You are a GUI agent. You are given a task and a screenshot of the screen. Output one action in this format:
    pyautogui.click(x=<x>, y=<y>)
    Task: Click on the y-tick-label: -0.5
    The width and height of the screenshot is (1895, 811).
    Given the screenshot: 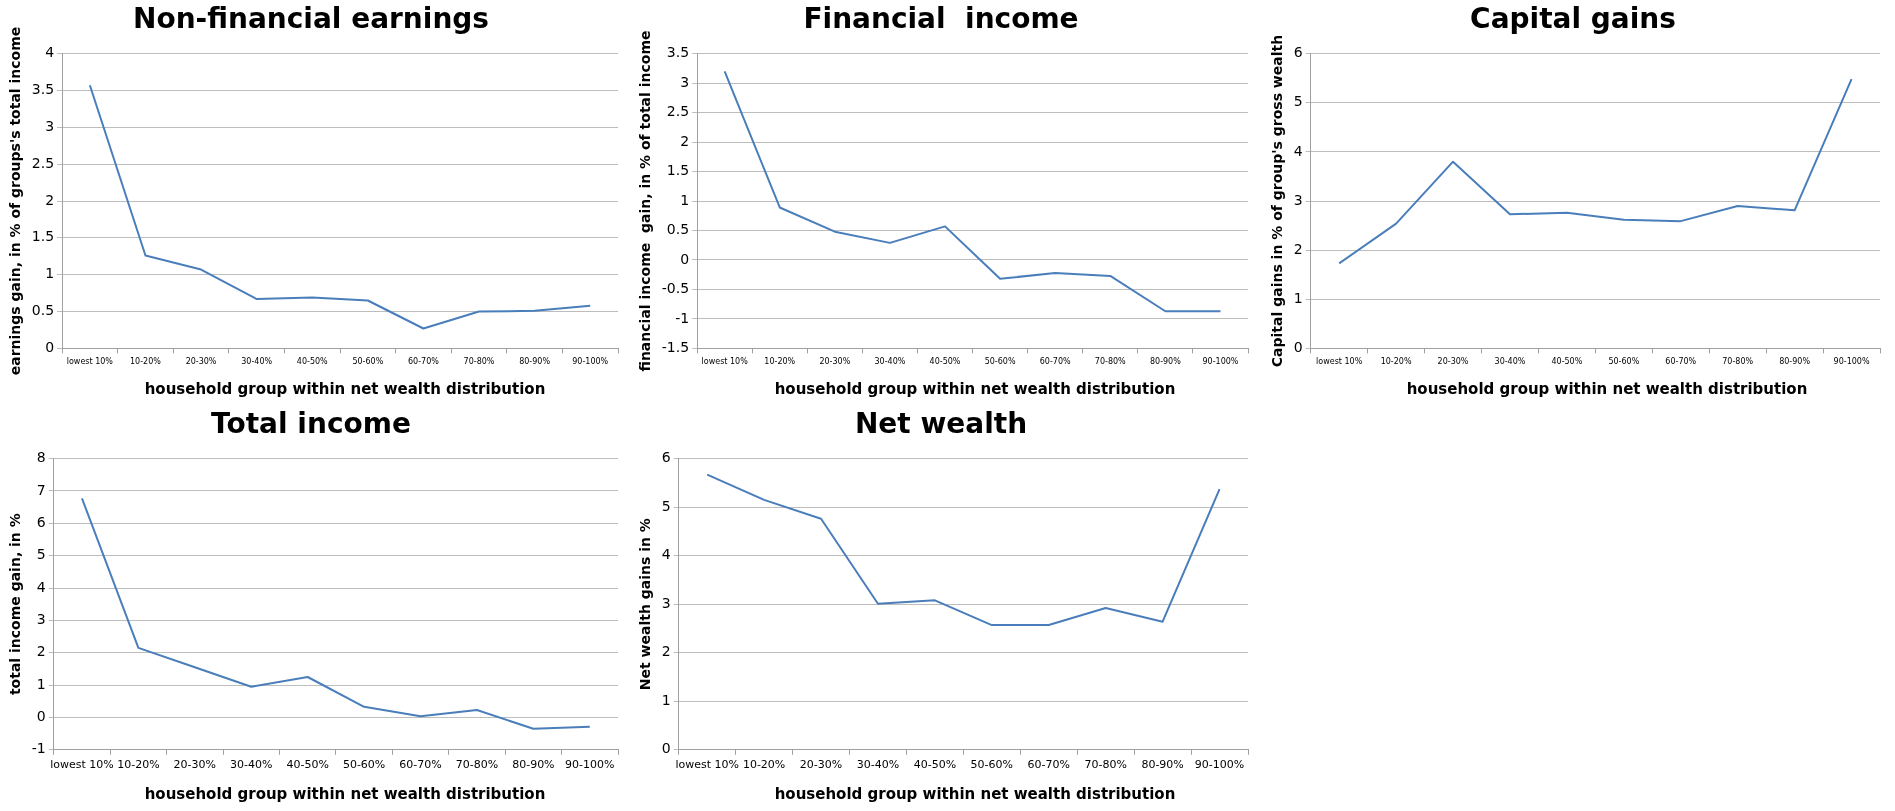 What is the action you would take?
    pyautogui.click(x=675, y=288)
    